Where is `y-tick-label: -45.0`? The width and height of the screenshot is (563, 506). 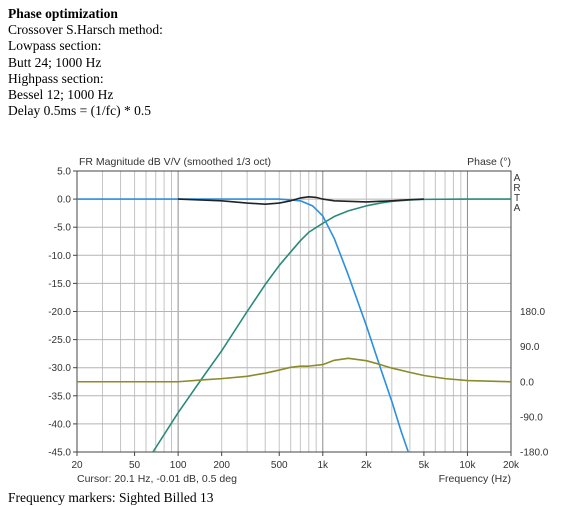 y-tick-label: -45.0 is located at coordinates (59, 453).